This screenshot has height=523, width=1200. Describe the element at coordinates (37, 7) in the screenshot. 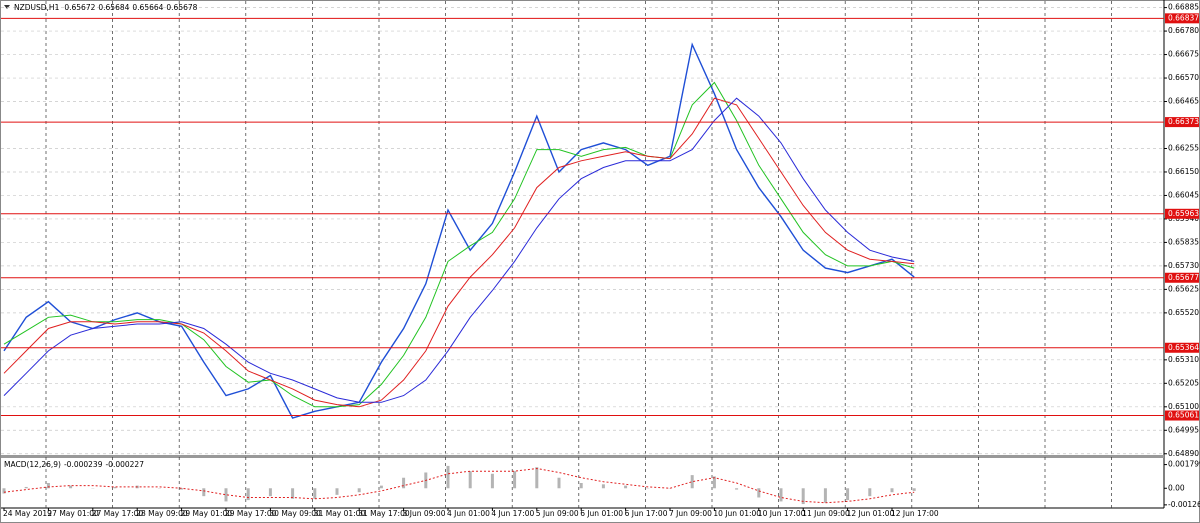

I see `chart-title: NZDUSD,H1` at that location.